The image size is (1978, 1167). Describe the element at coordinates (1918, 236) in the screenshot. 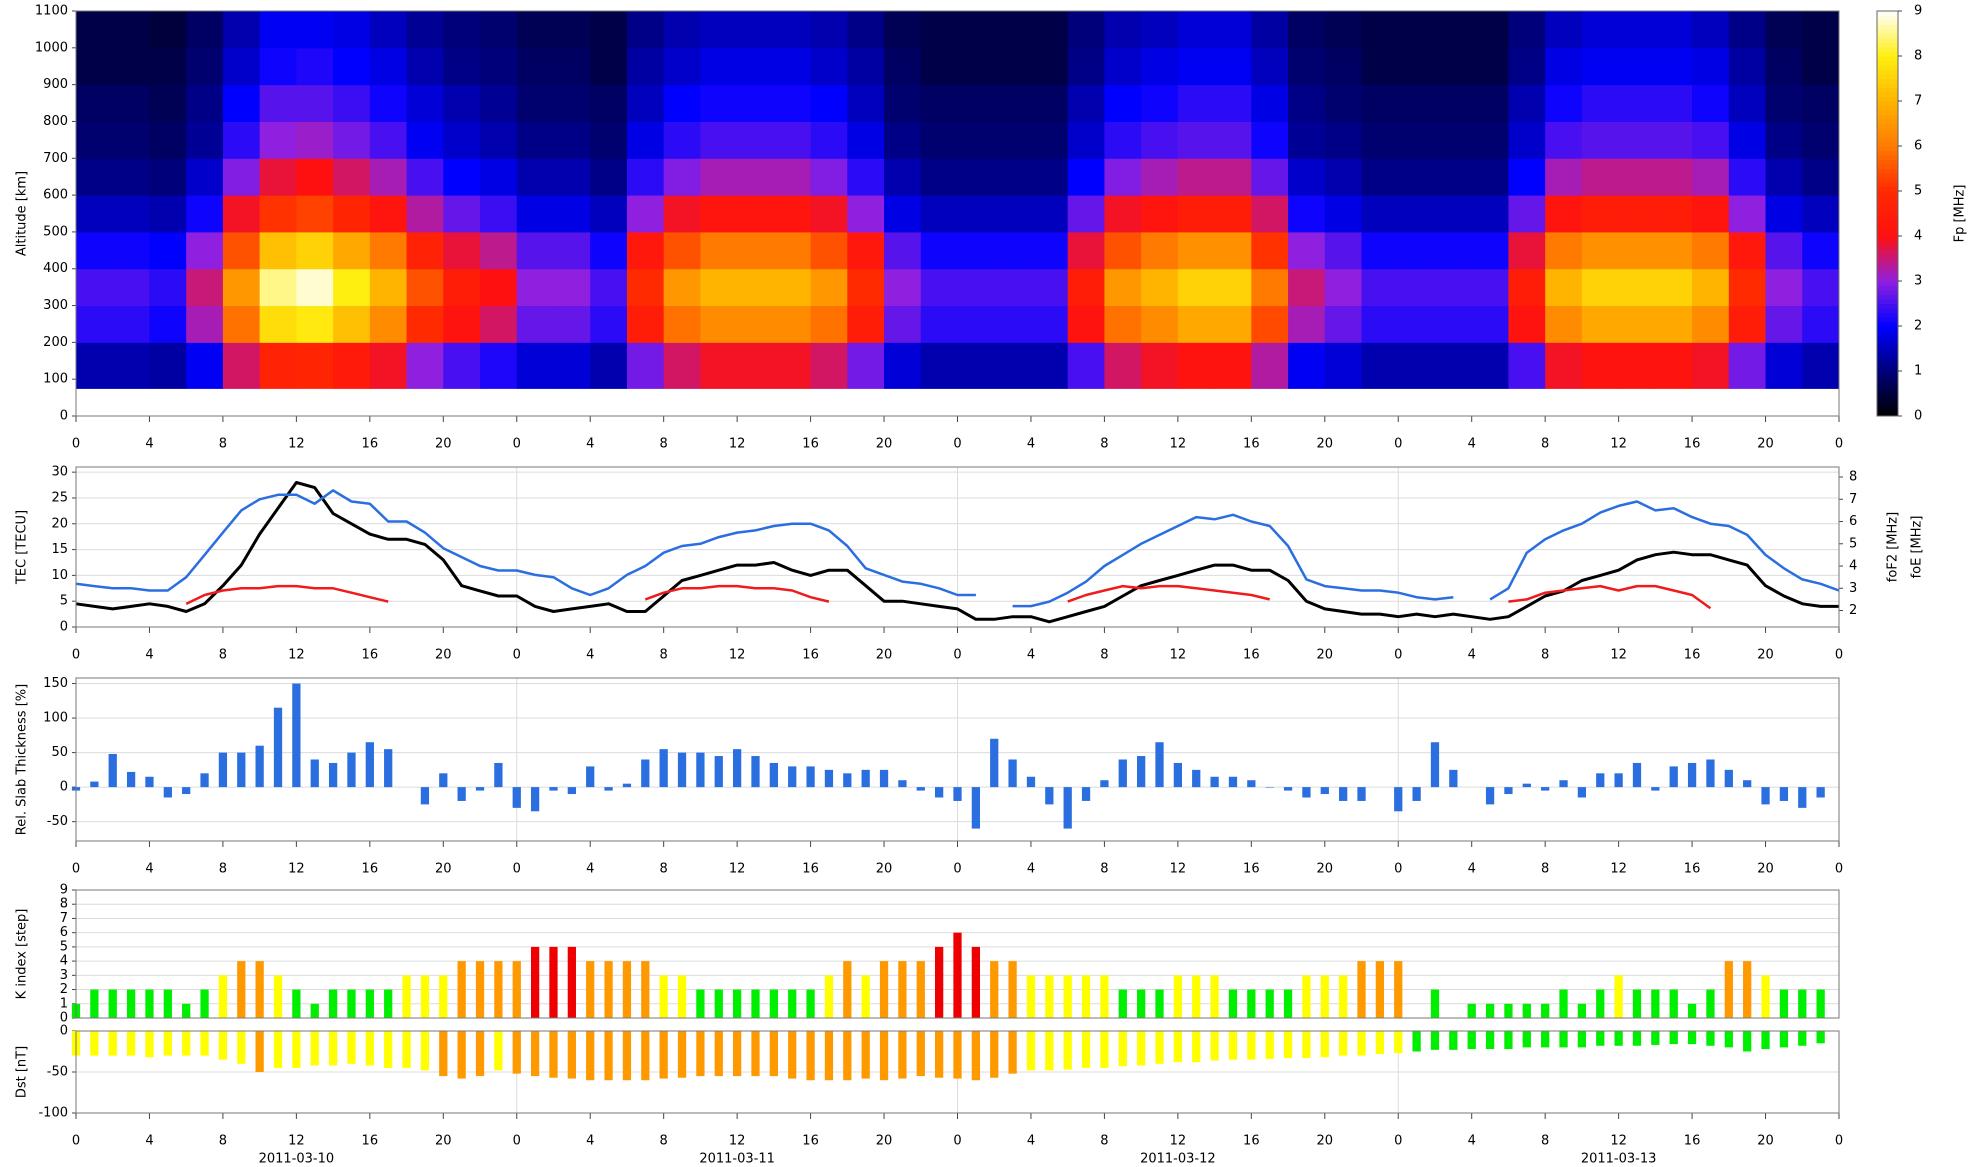

I see `colorbar-tick-label: 4` at that location.